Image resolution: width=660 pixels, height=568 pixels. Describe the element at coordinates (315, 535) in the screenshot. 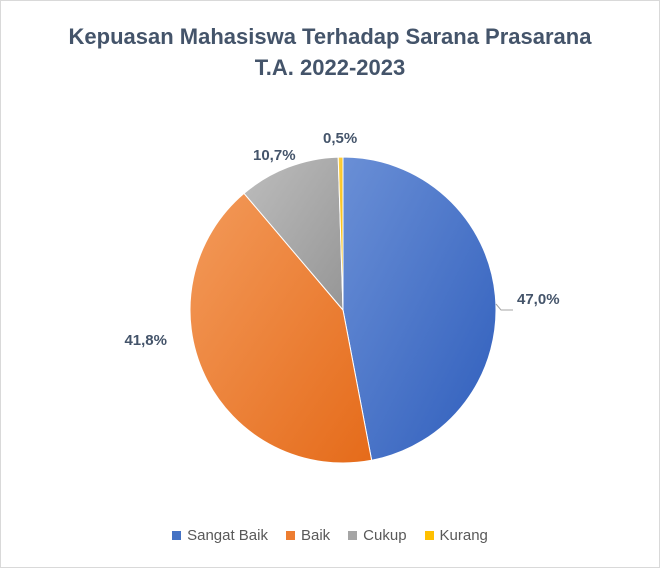

I see `legend-label-baik: Baik` at that location.